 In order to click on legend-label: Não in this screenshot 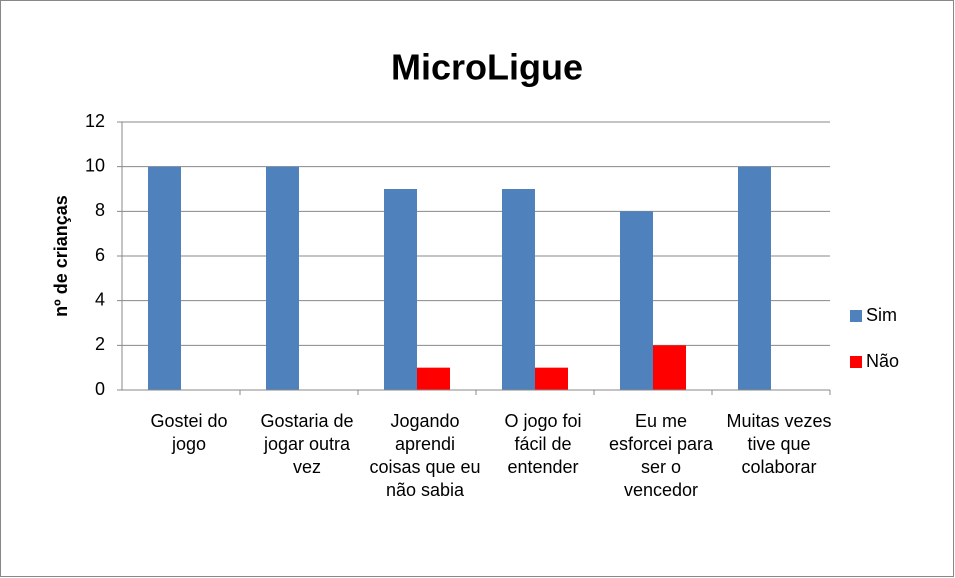, I will do `click(882, 361)`.